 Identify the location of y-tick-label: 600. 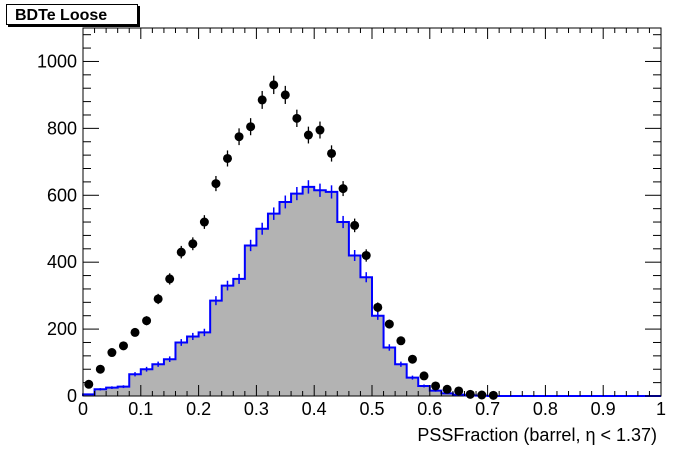
(62, 195).